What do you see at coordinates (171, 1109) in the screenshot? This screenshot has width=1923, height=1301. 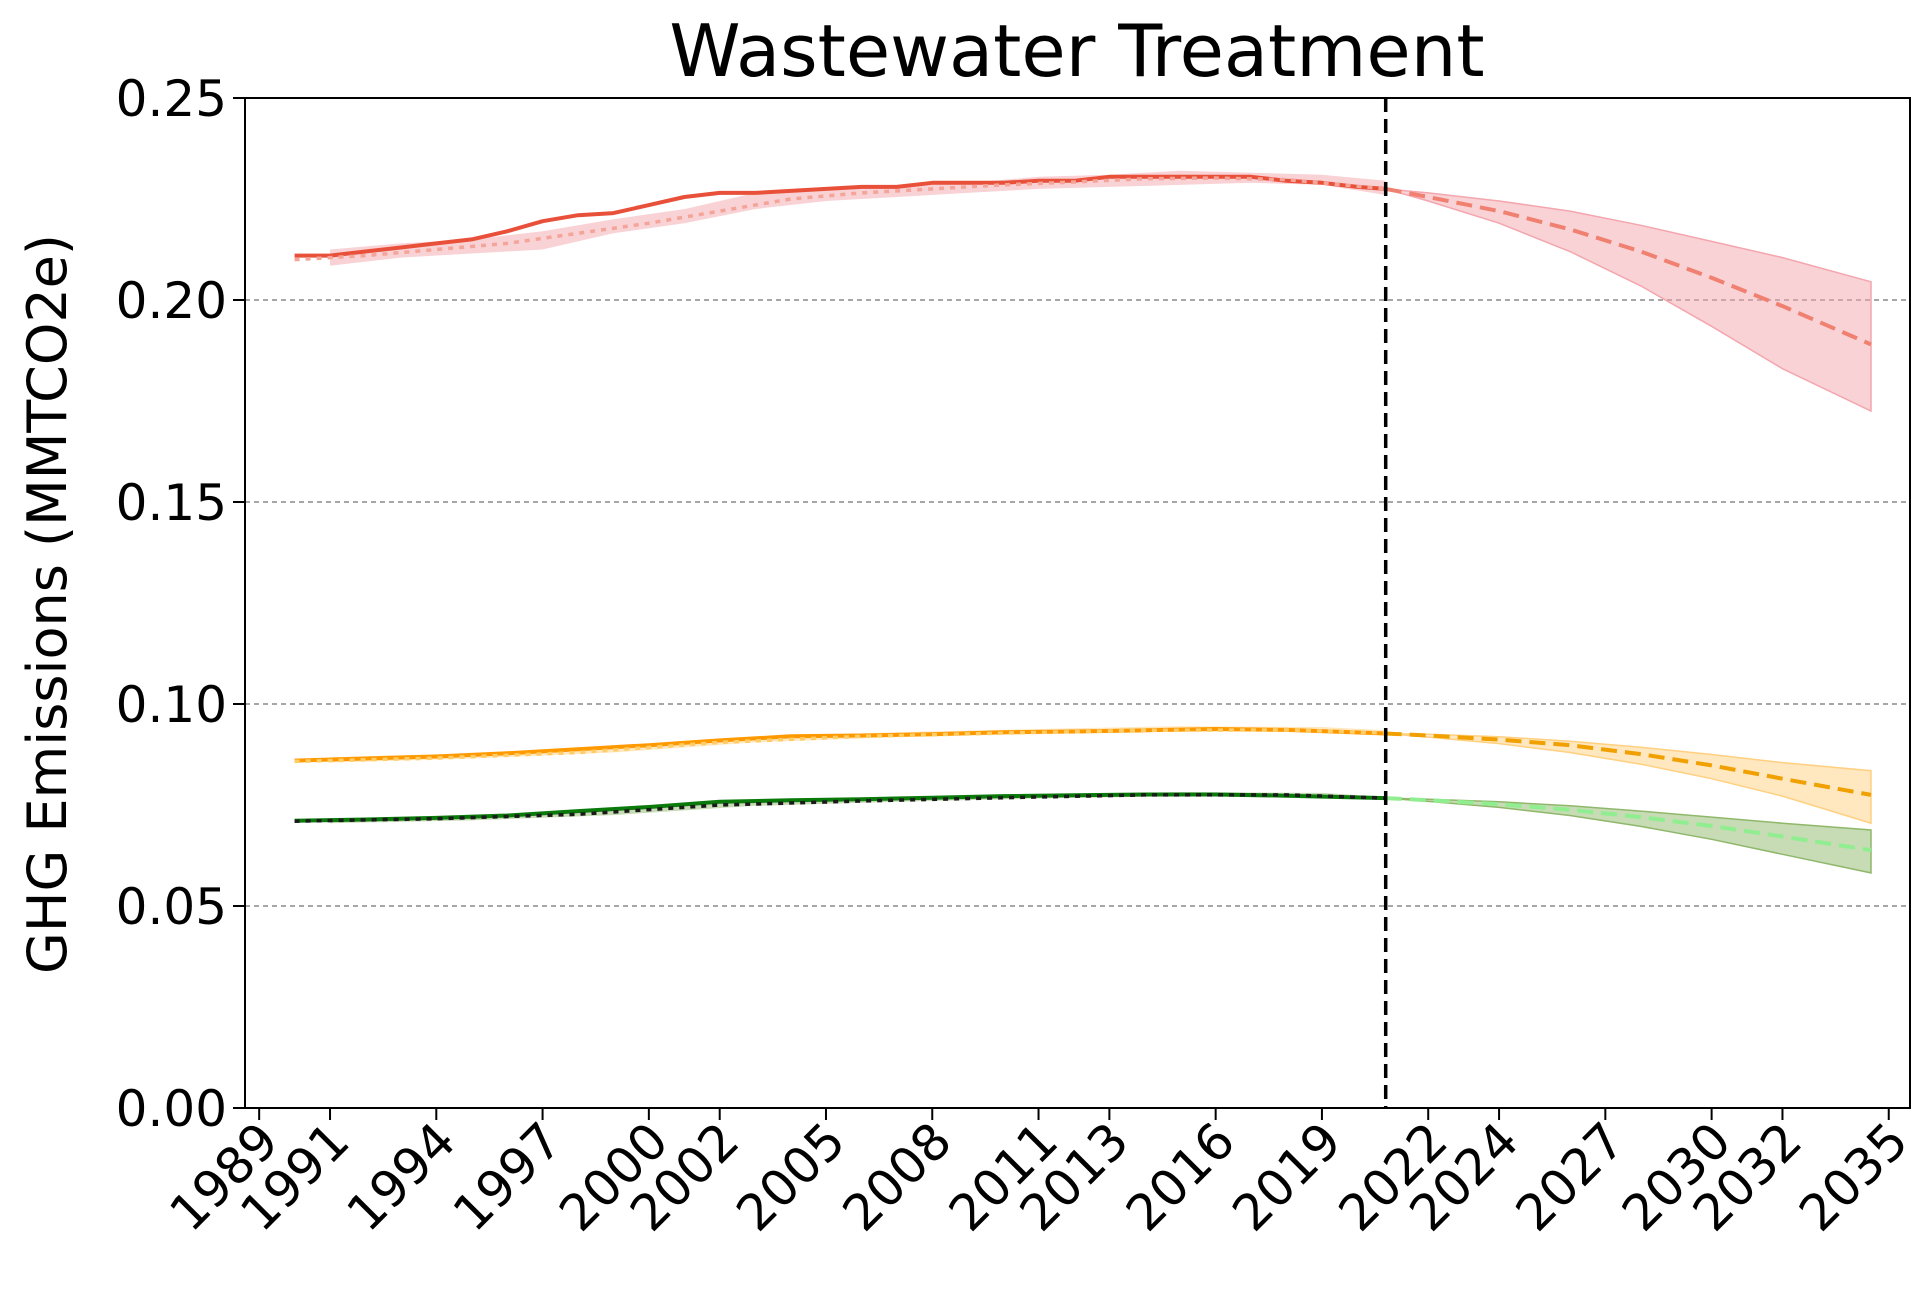 I see `y-tick-label: 0.00` at bounding box center [171, 1109].